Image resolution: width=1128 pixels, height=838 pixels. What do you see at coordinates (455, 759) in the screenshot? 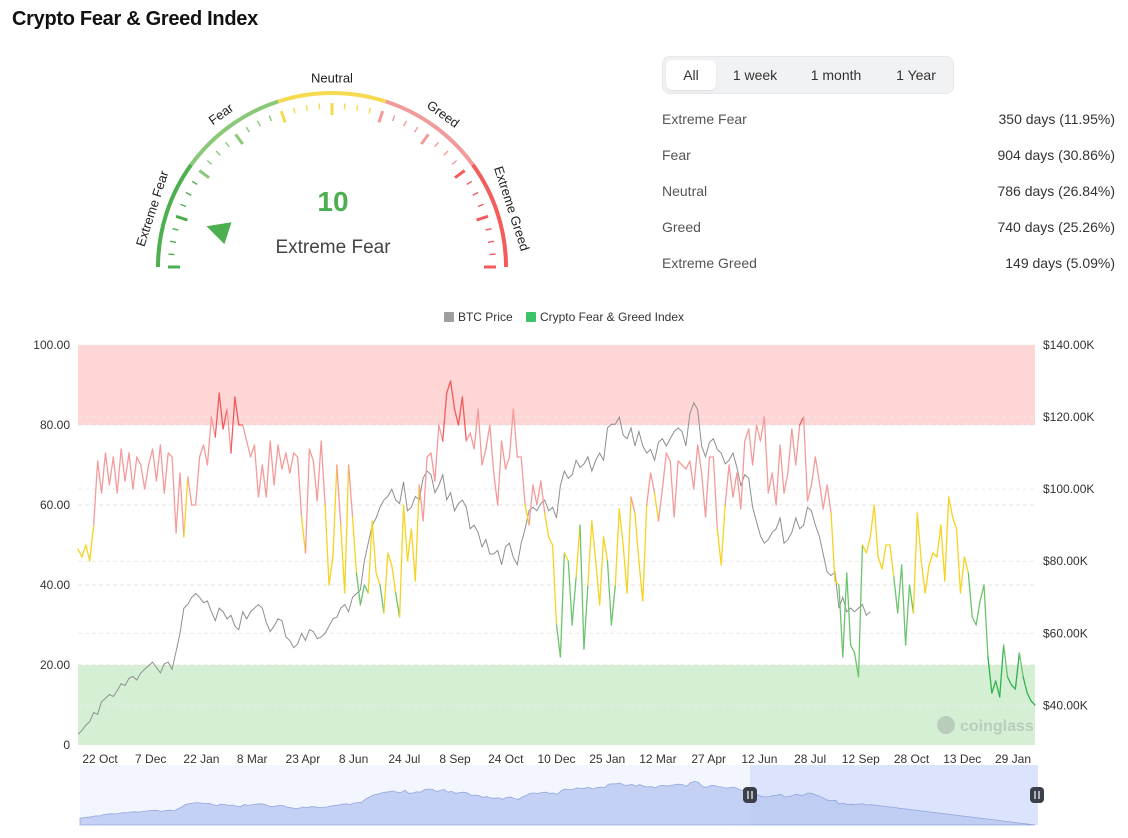
I see `x-axis-tick: 8 Sep` at bounding box center [455, 759].